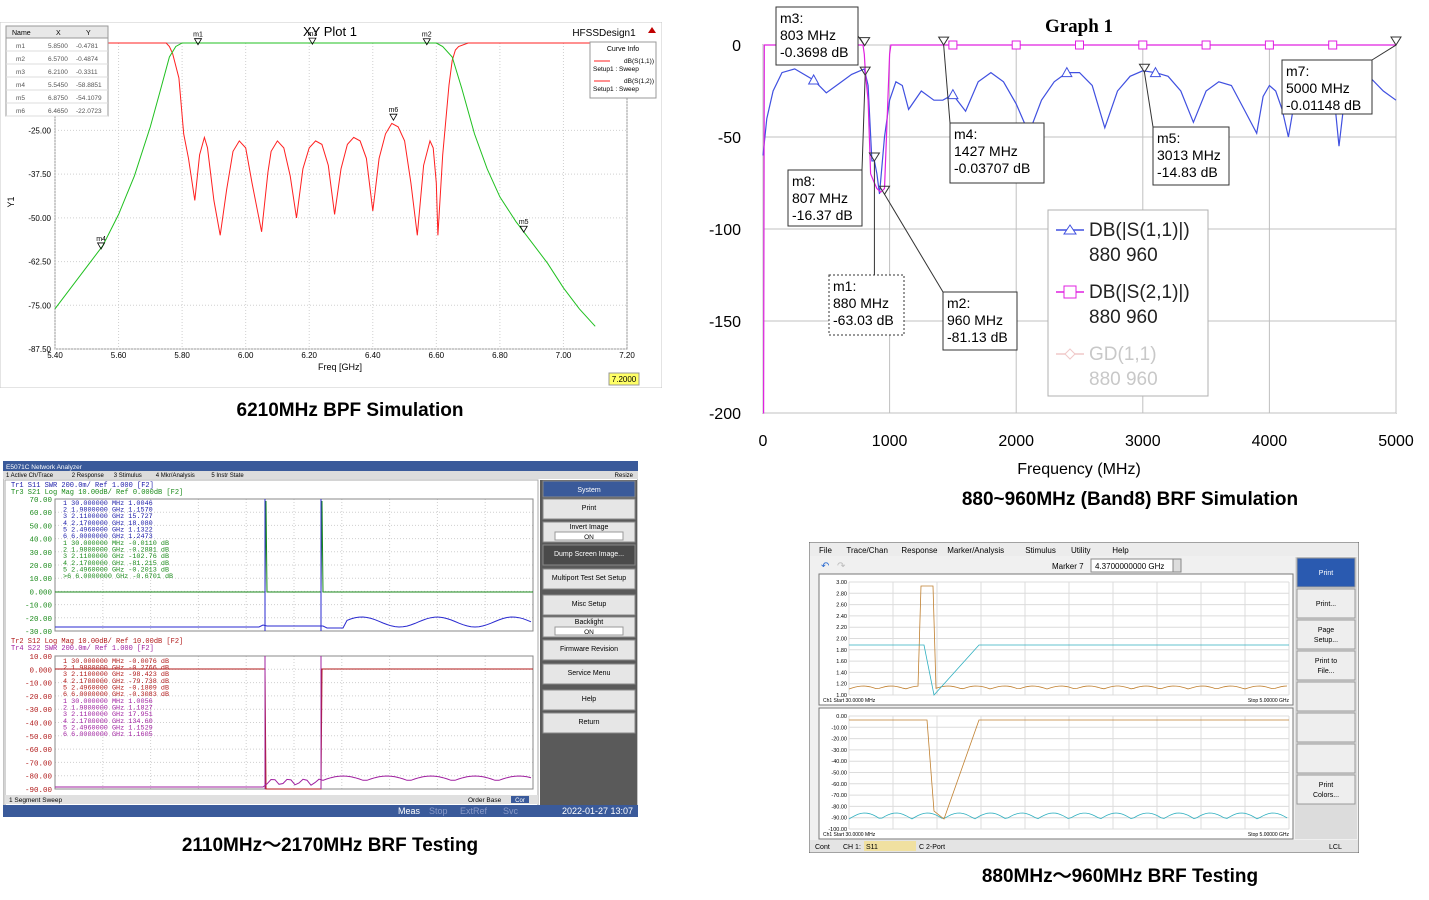  I want to click on legend-series-sub: 880 960, so click(1123, 379).